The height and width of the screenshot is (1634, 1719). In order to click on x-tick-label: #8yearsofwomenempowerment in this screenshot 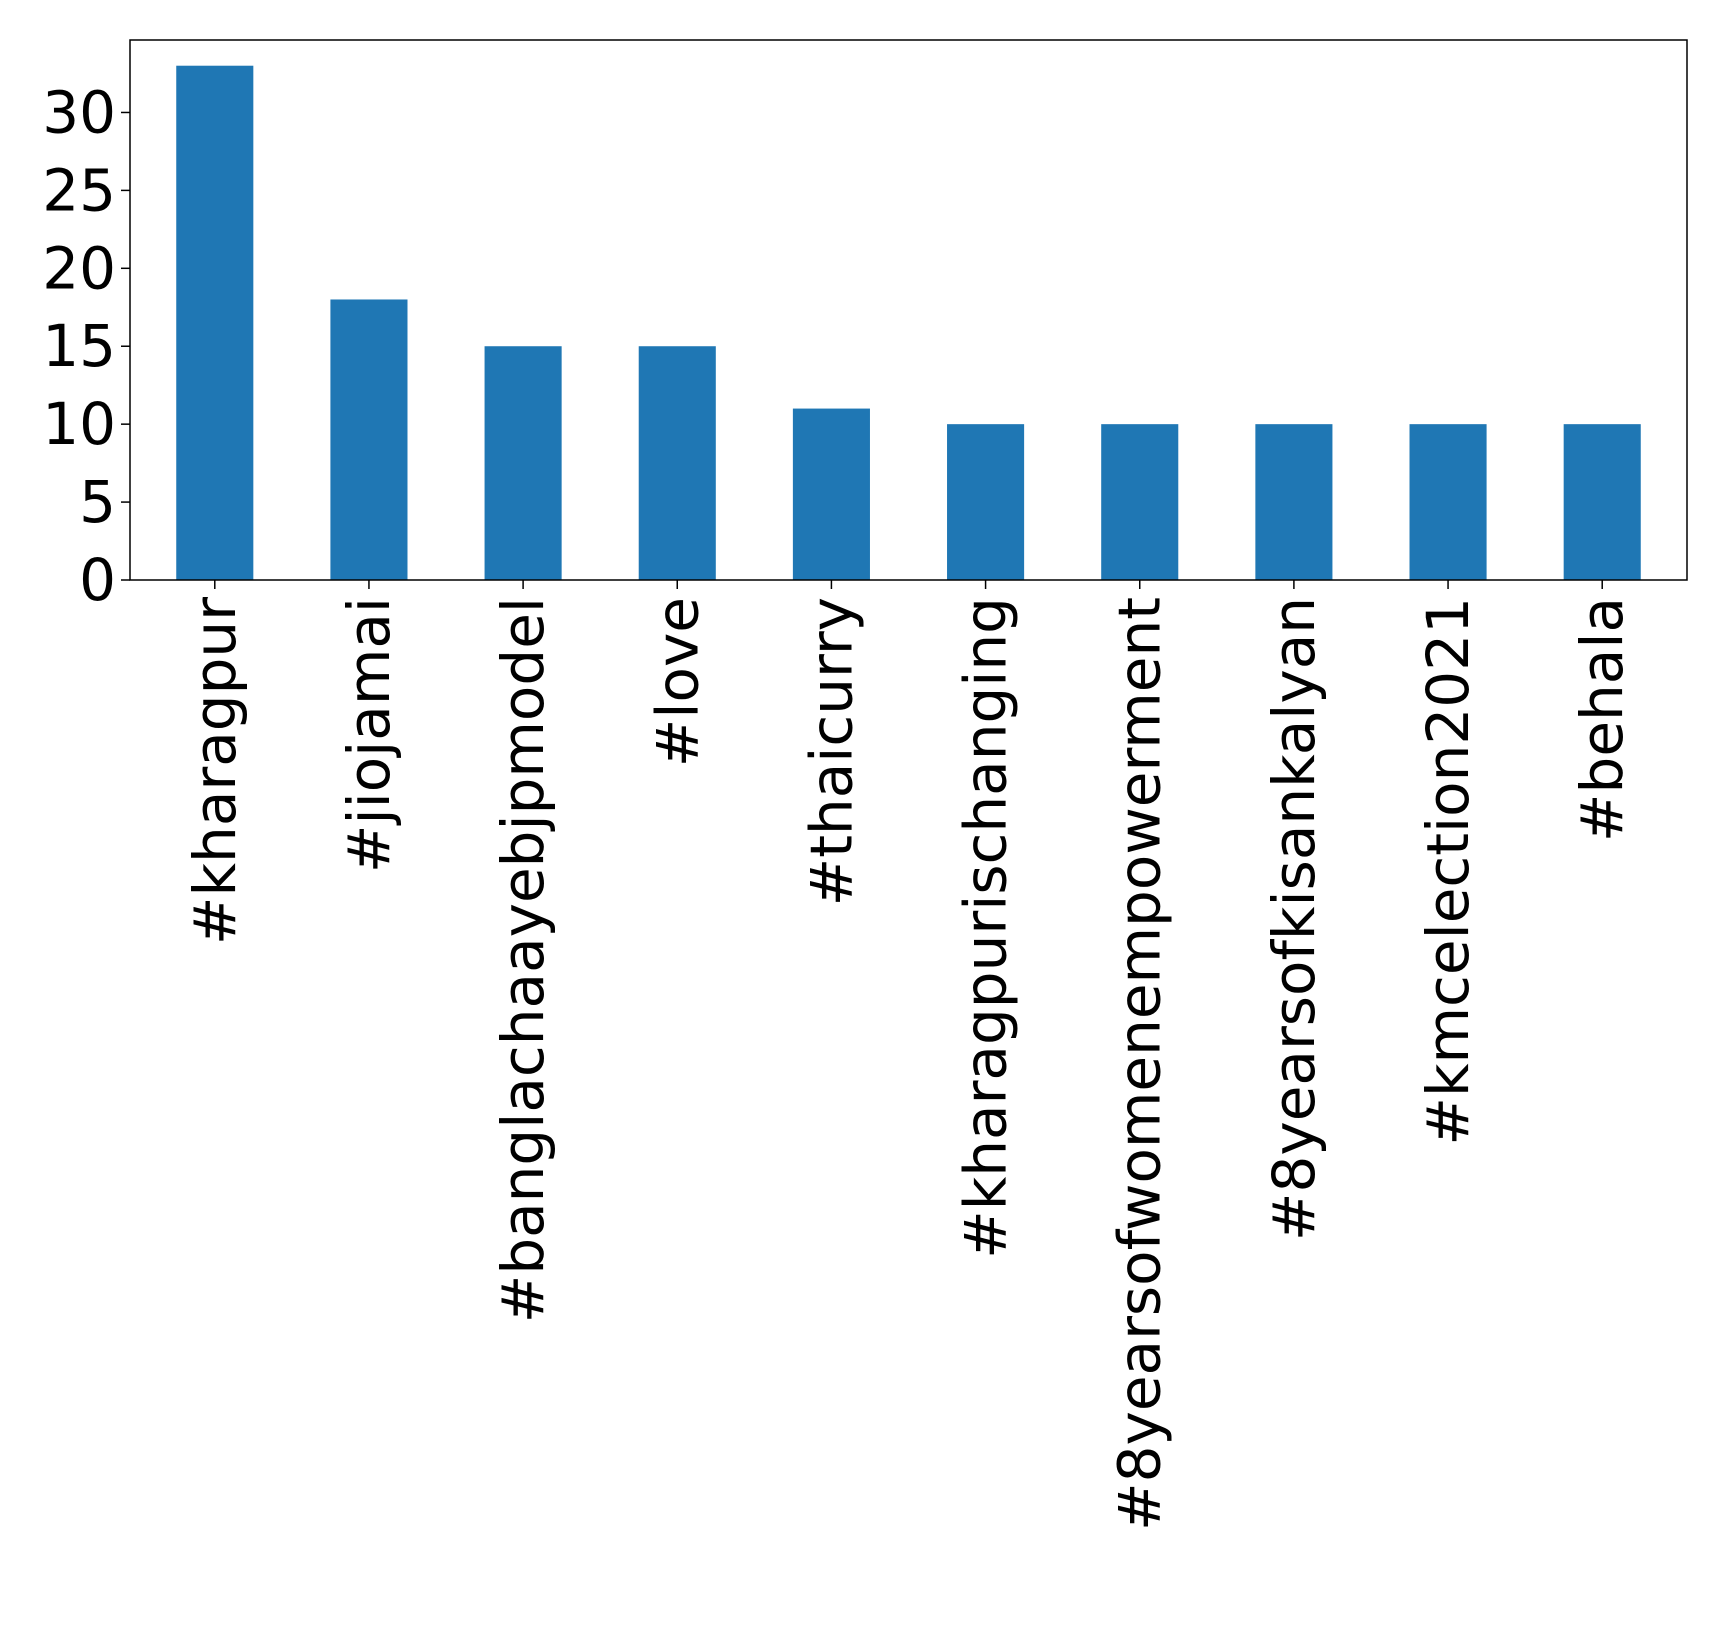, I will do `click(1140, 1064)`.